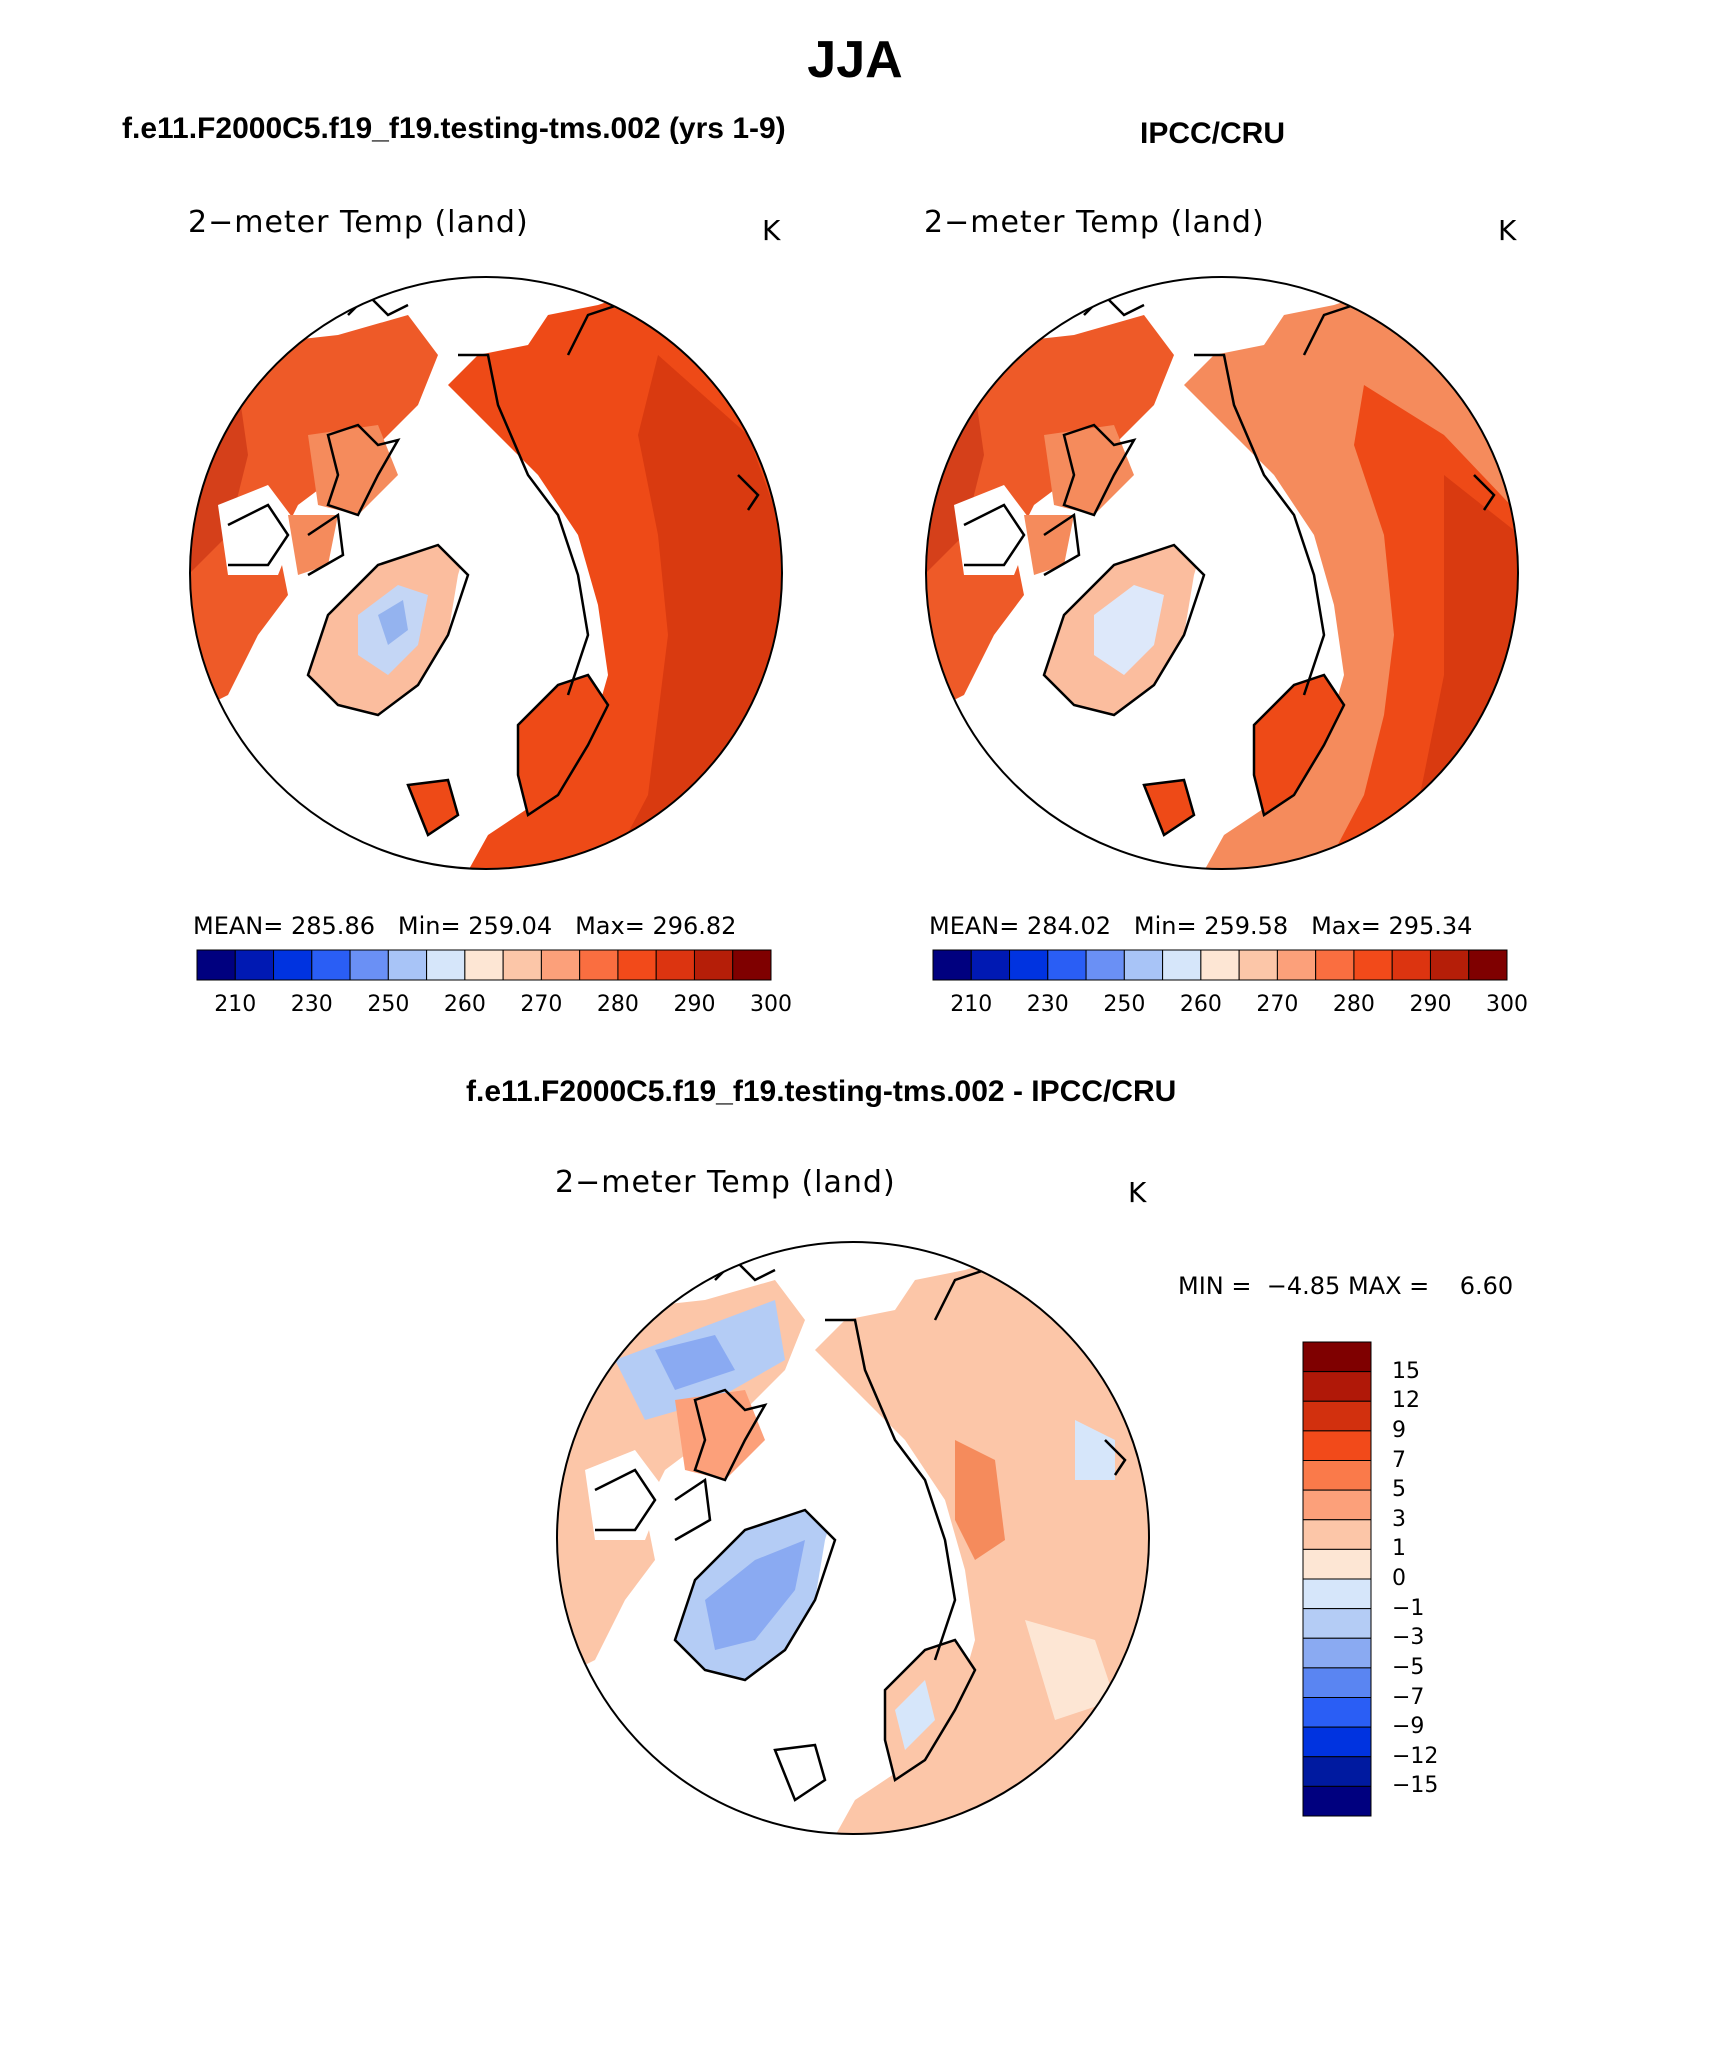 The width and height of the screenshot is (1710, 2061). Describe the element at coordinates (971, 1004) in the screenshot. I see `panel-2-colorbar-label-0: 210` at that location.